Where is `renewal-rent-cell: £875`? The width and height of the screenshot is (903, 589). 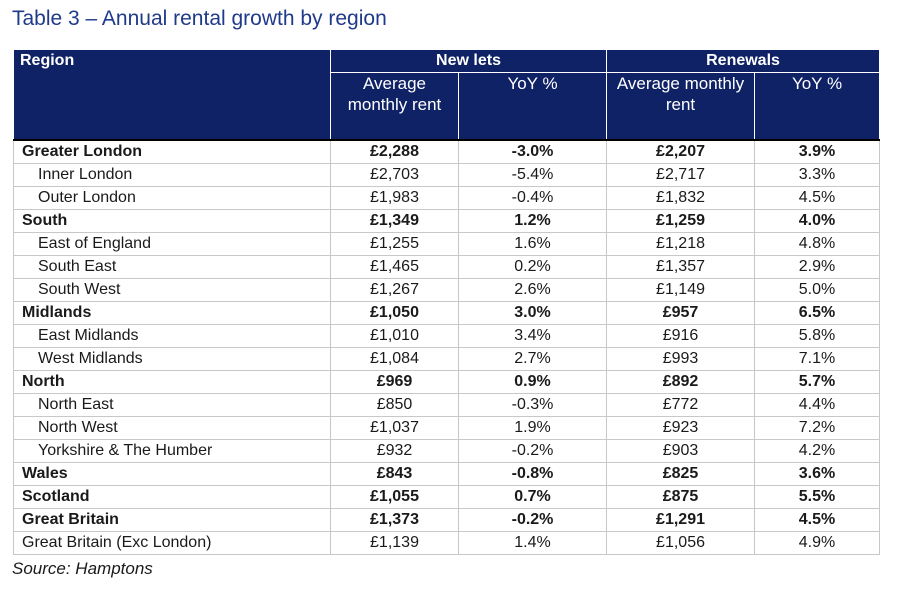 renewal-rent-cell: £875 is located at coordinates (681, 497).